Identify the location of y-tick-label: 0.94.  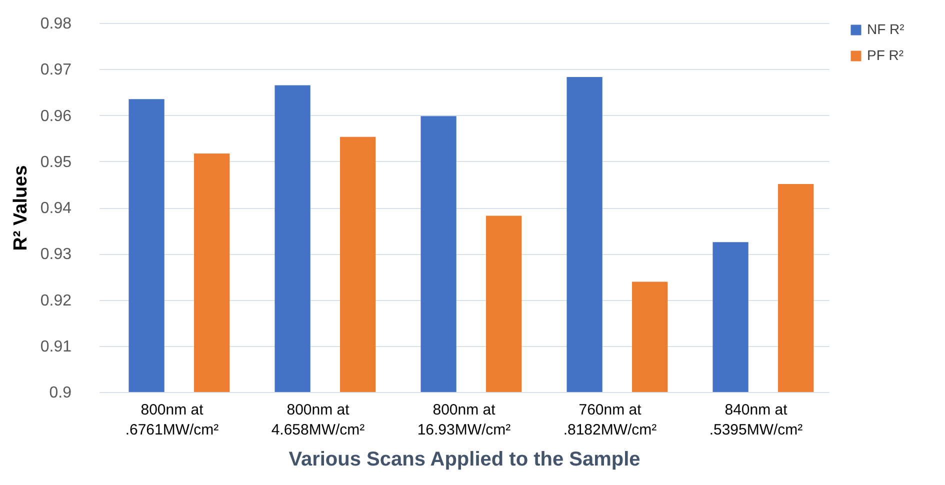
(56, 208).